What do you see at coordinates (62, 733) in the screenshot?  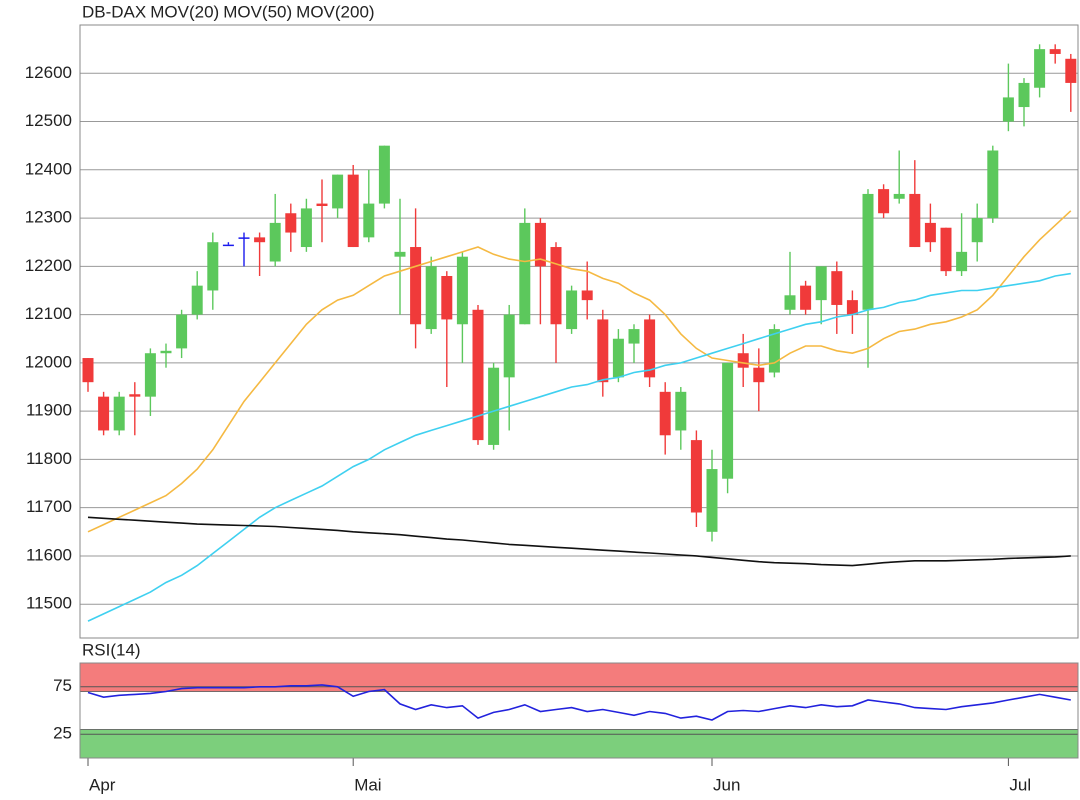 I see `y-tick-label: 25` at bounding box center [62, 733].